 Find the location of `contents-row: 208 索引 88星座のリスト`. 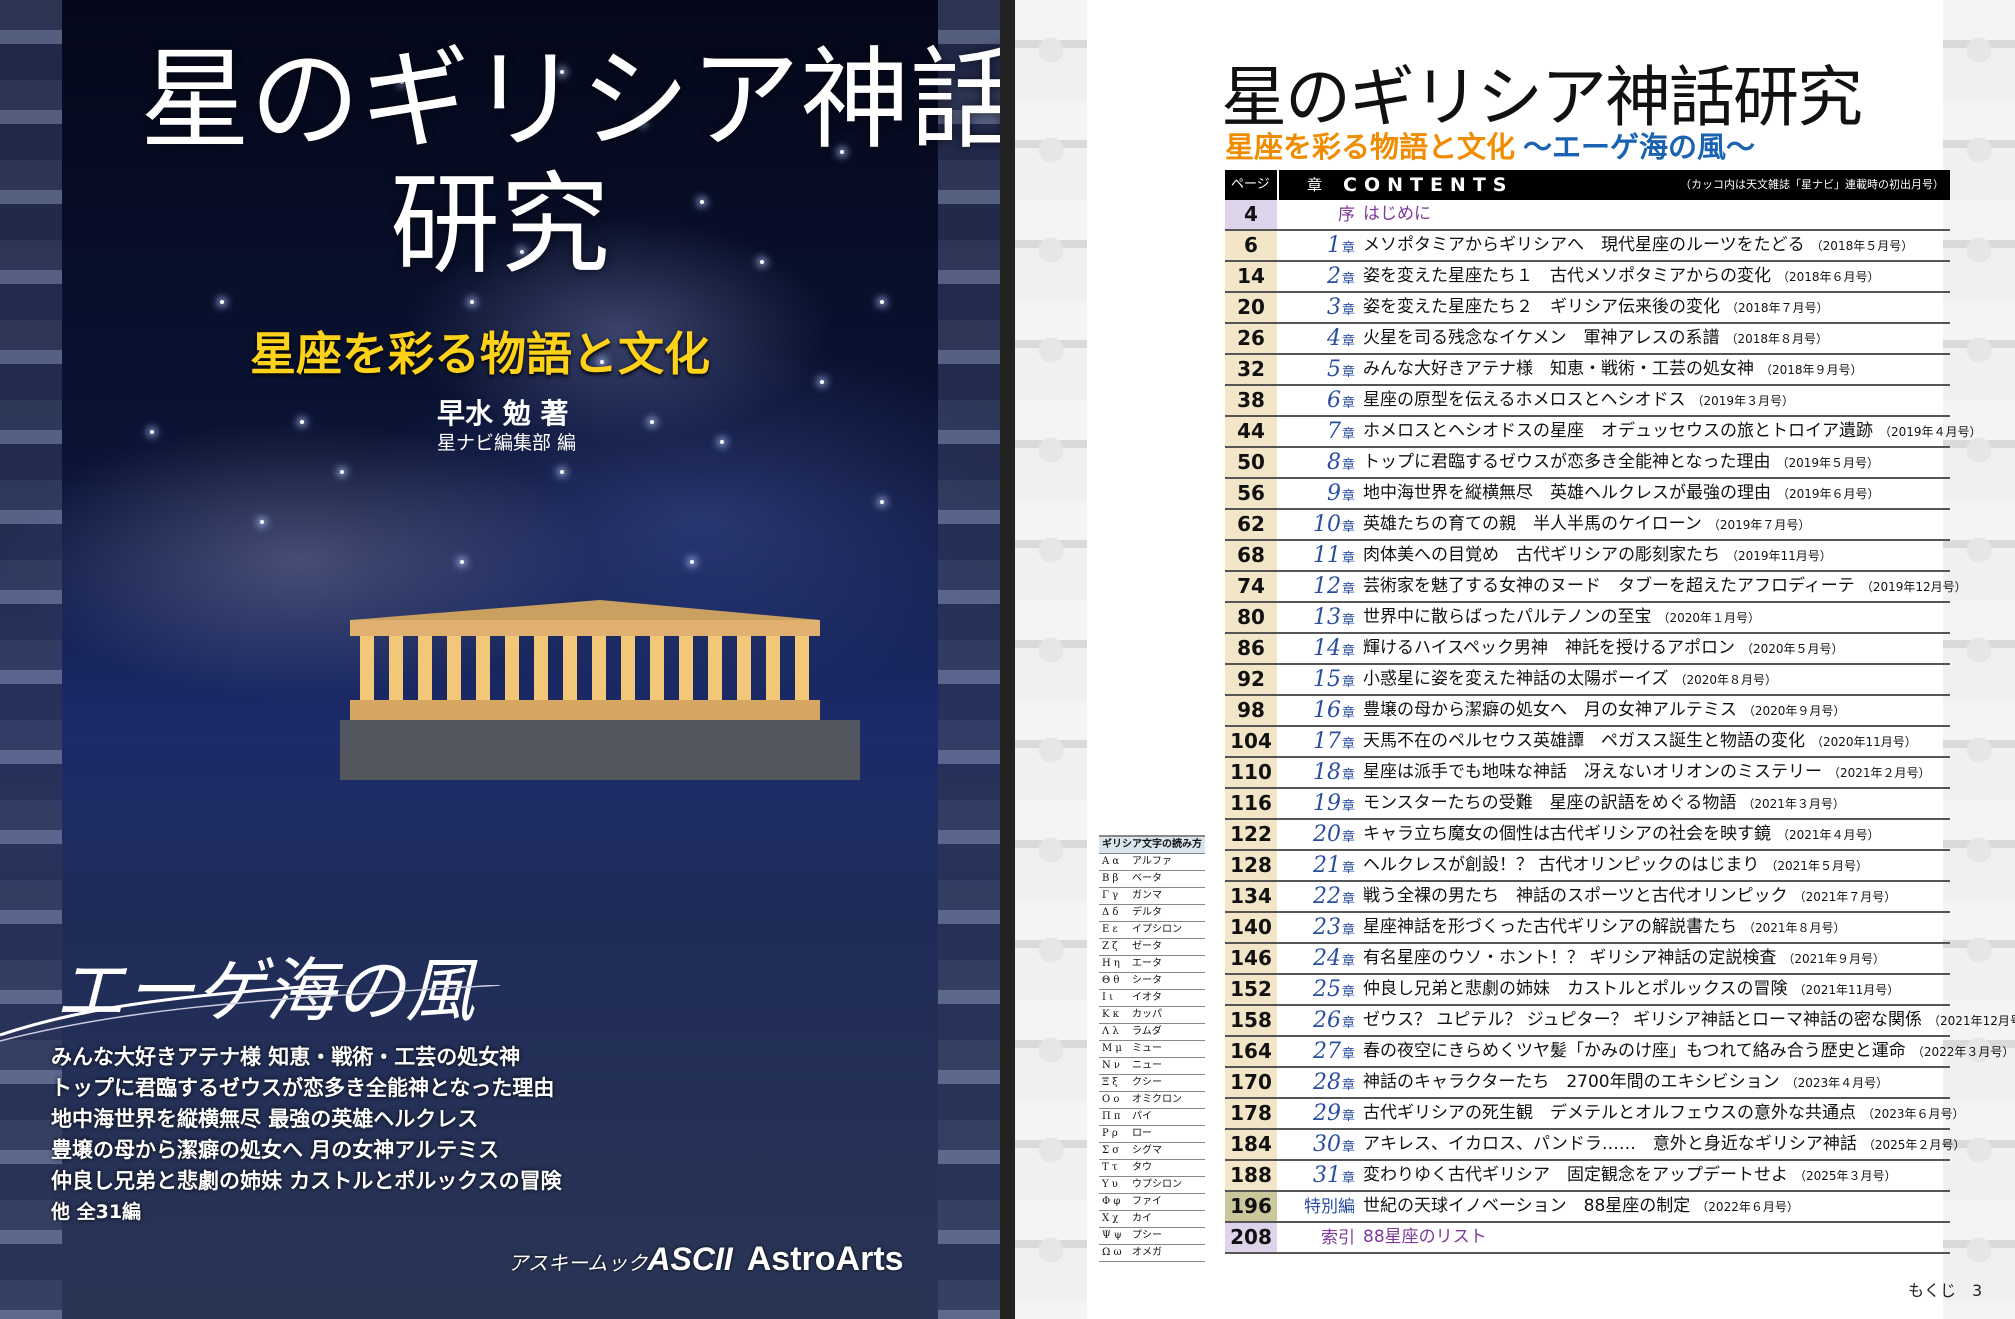

contents-row: 208 索引 88星座のリスト is located at coordinates (1587, 1238).